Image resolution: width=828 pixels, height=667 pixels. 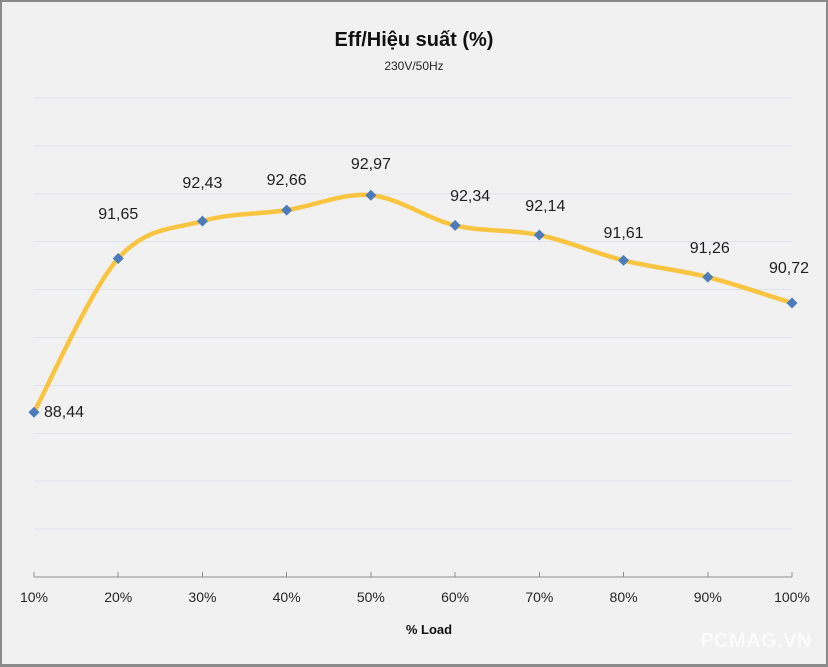 I want to click on x-tick-label: 60%, so click(x=455, y=597).